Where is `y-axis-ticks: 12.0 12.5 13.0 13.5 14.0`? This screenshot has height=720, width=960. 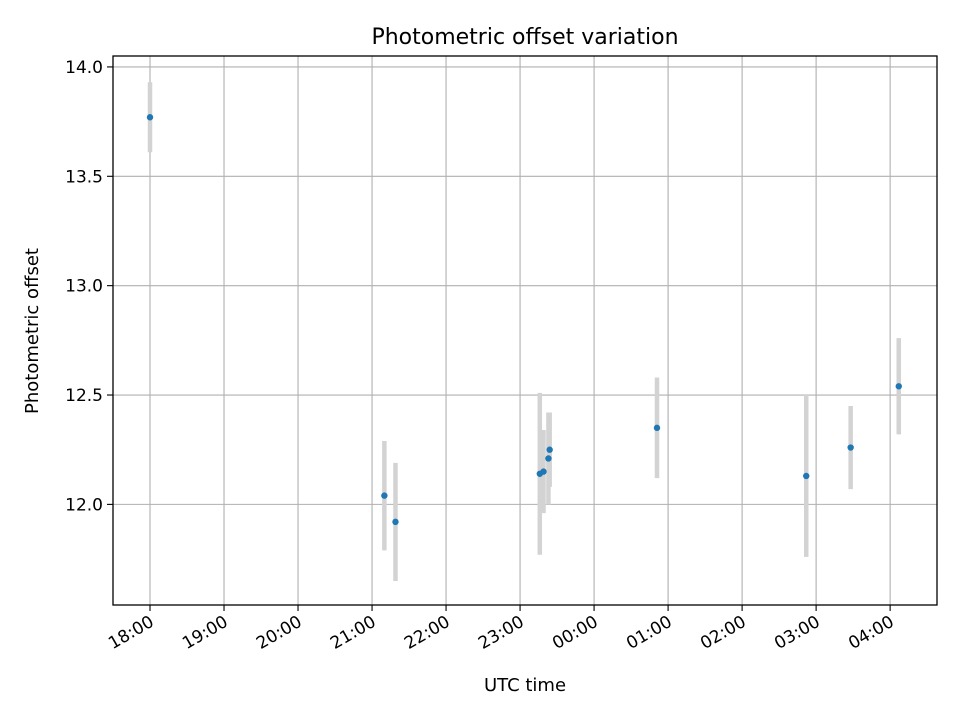
y-axis-ticks: 12.0 12.5 13.0 13.5 14.0 is located at coordinates (89, 286).